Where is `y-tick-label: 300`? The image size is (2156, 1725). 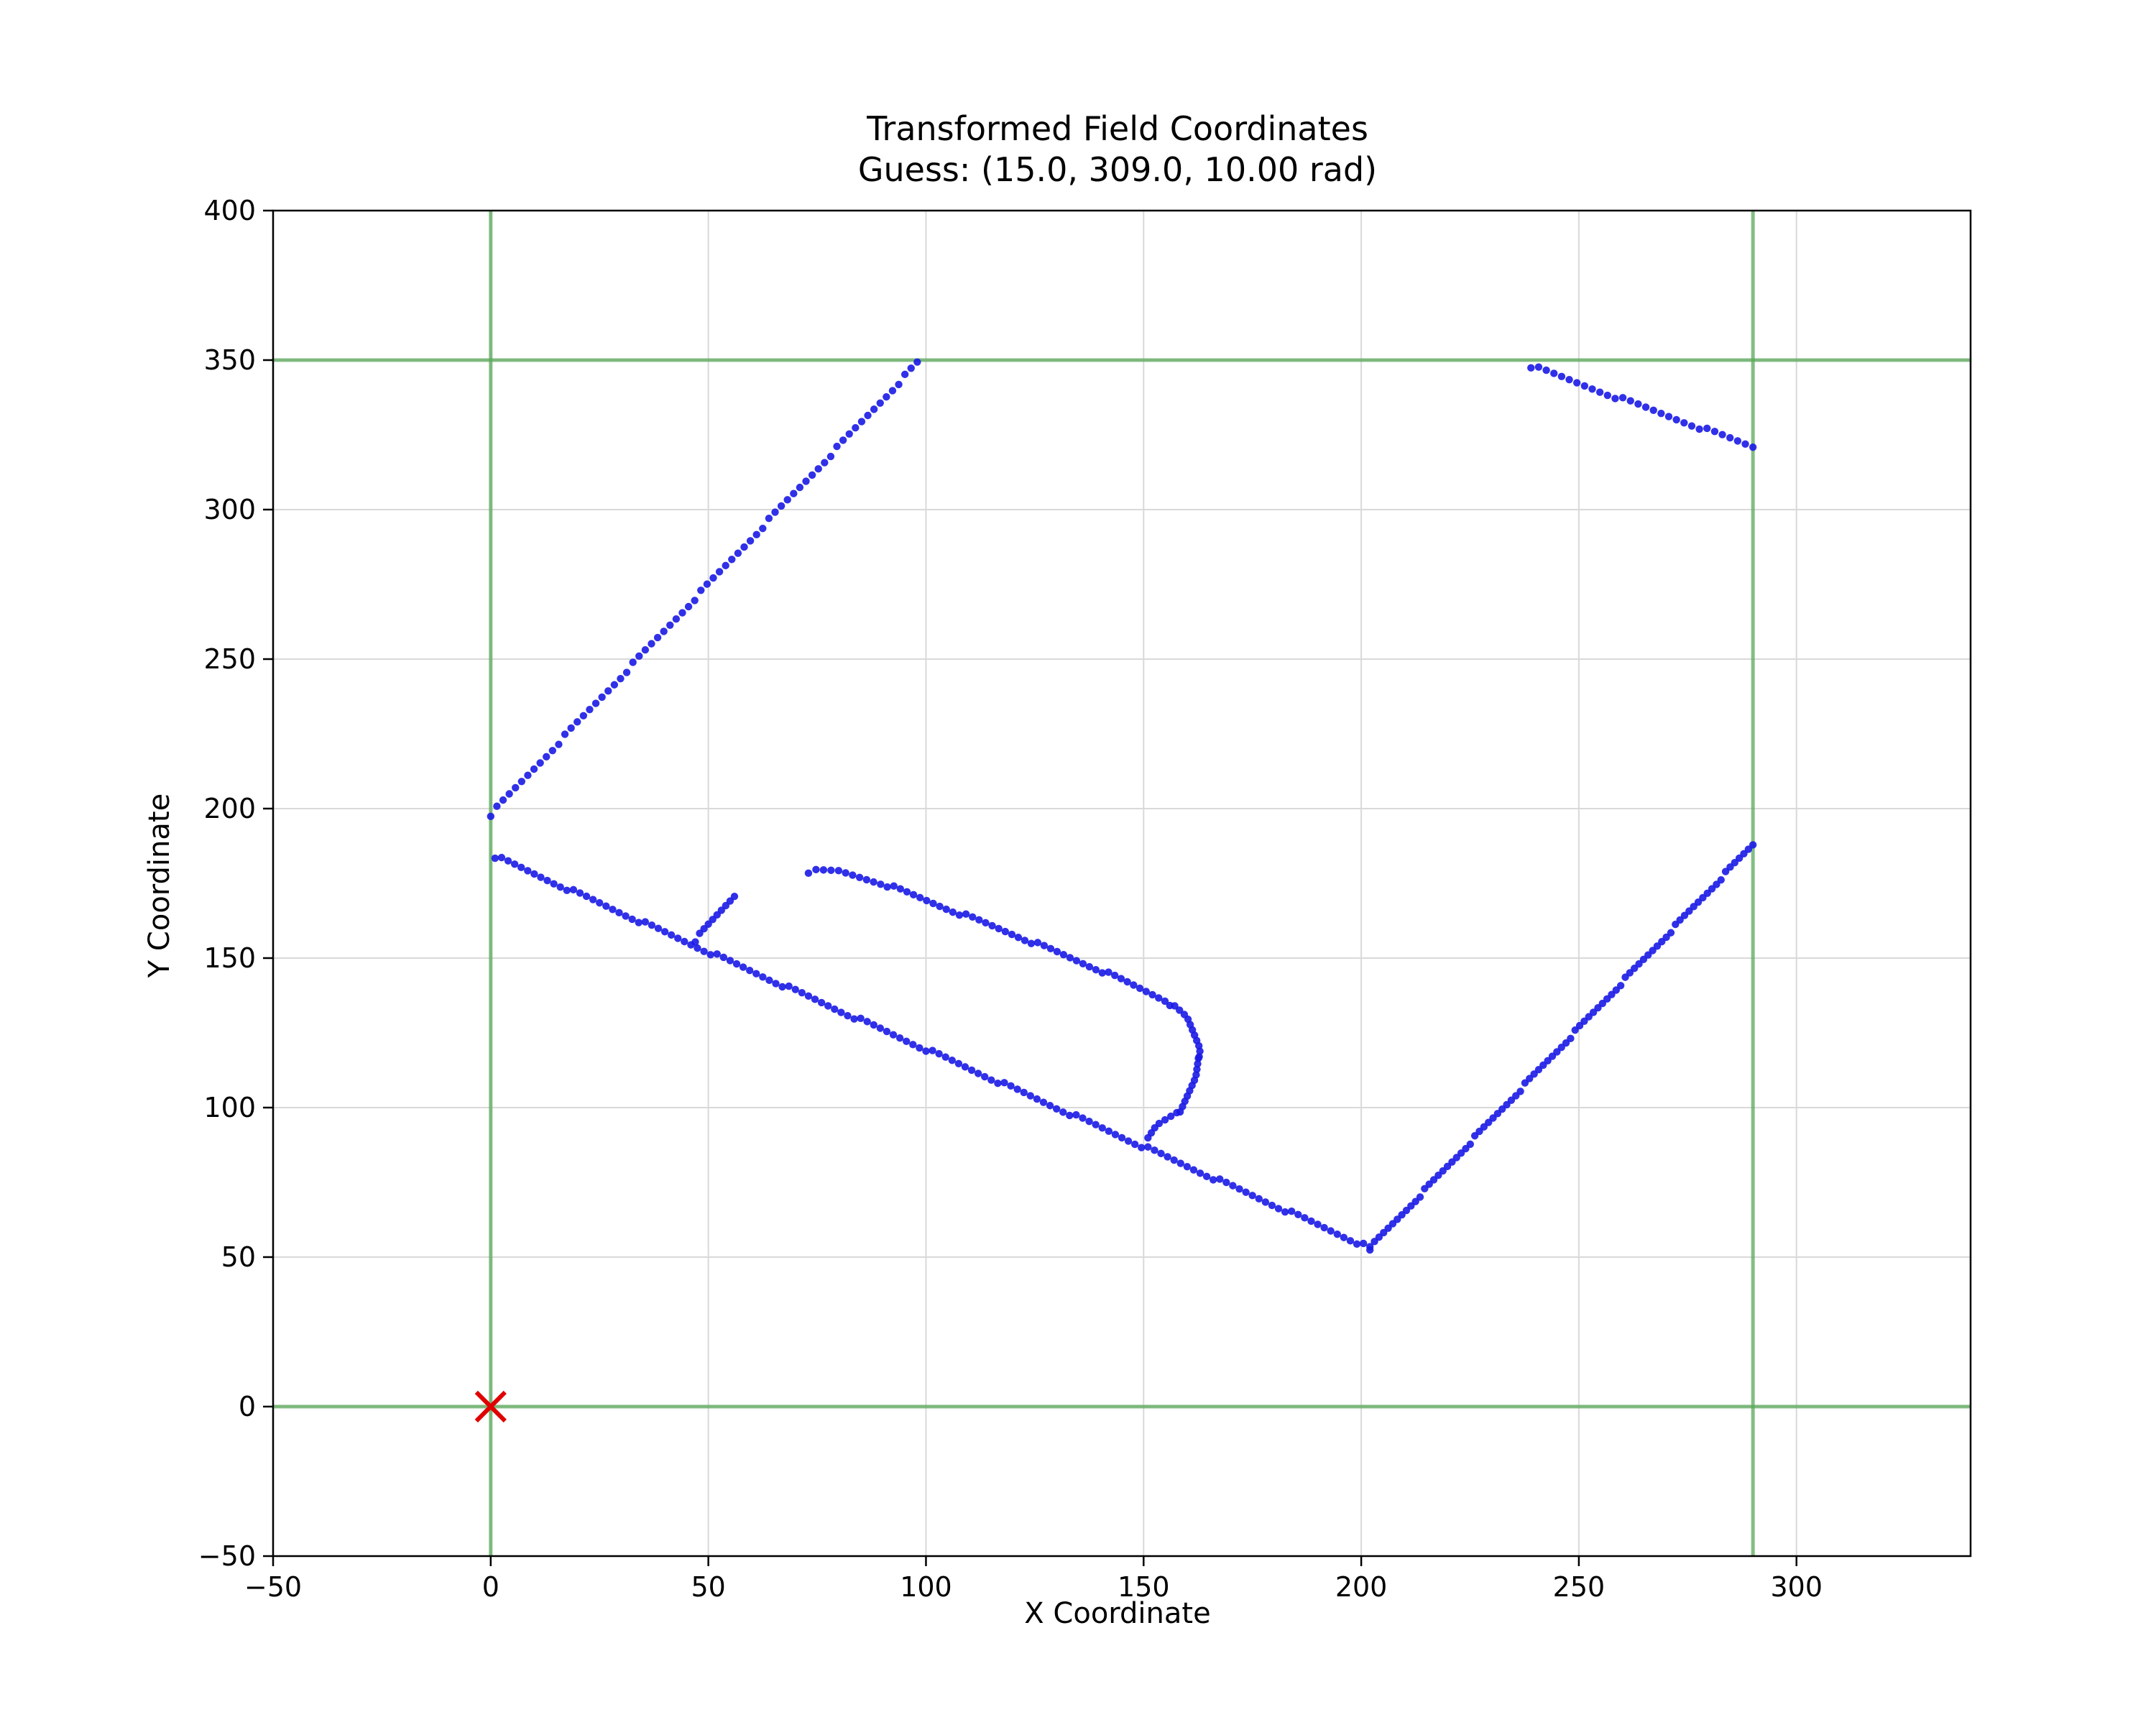 y-tick-label: 300 is located at coordinates (229, 509).